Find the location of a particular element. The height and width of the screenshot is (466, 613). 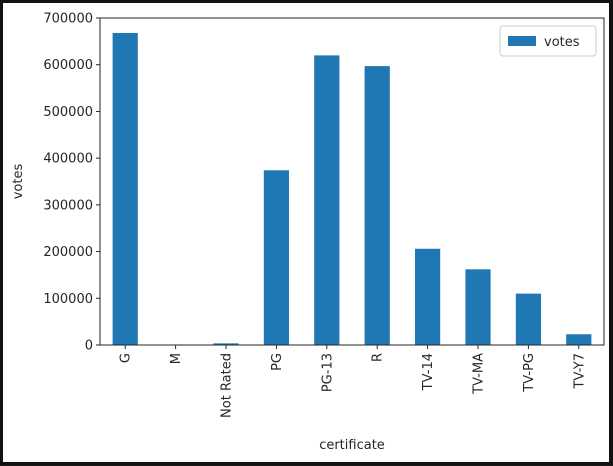

legend-label-votes: votes is located at coordinates (562, 42).